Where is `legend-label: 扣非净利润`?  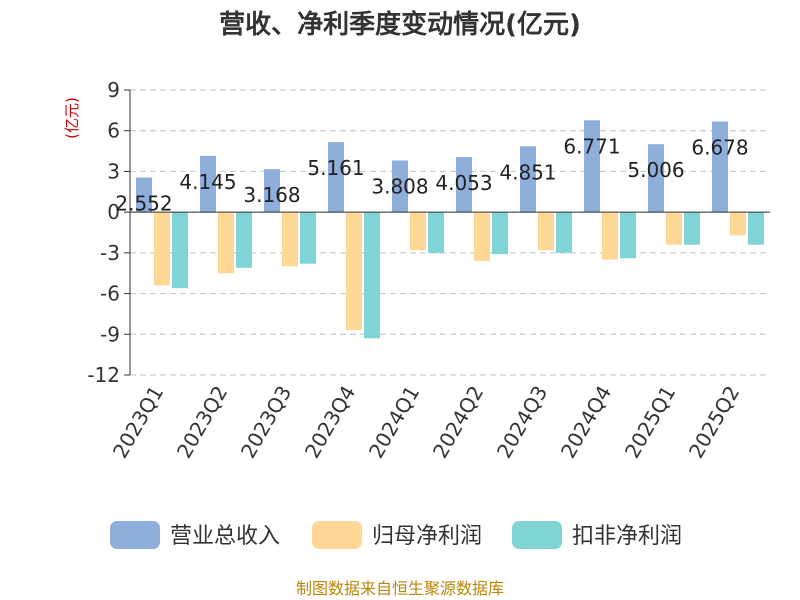 legend-label: 扣非净利润 is located at coordinates (627, 536).